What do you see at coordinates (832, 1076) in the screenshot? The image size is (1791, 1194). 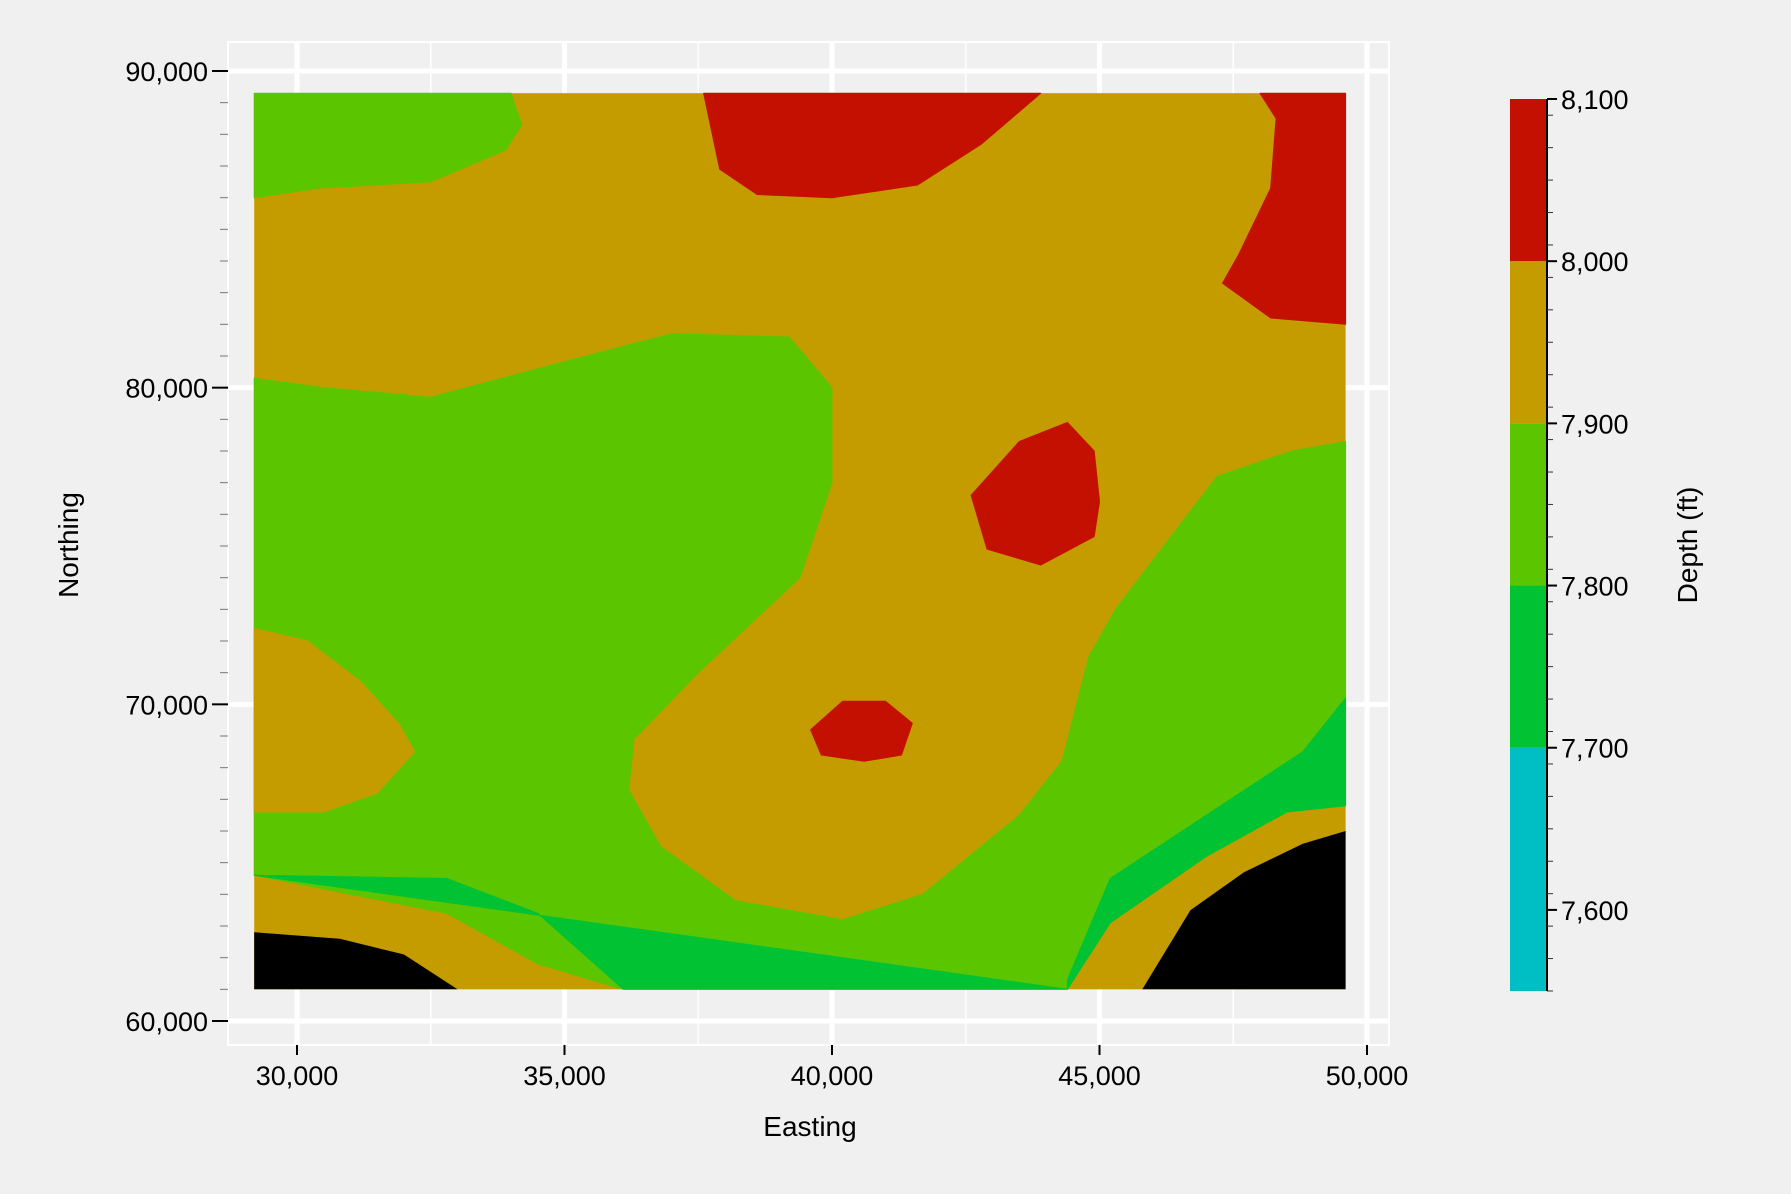 I see `x-tick-label: 40,000` at bounding box center [832, 1076].